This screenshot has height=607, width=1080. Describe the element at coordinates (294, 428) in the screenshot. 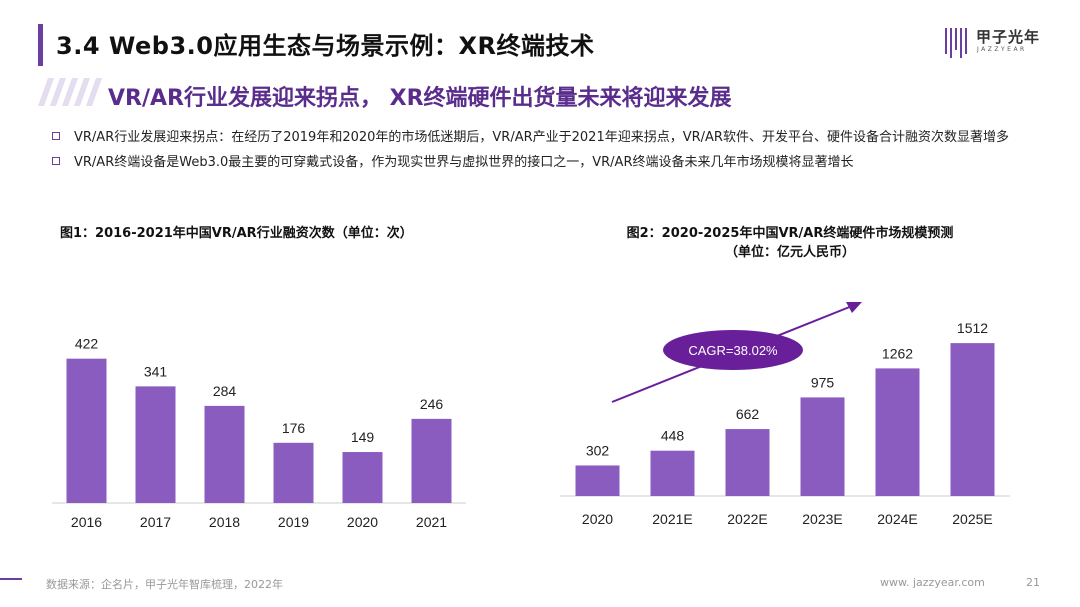

I see `data-label: 176` at that location.